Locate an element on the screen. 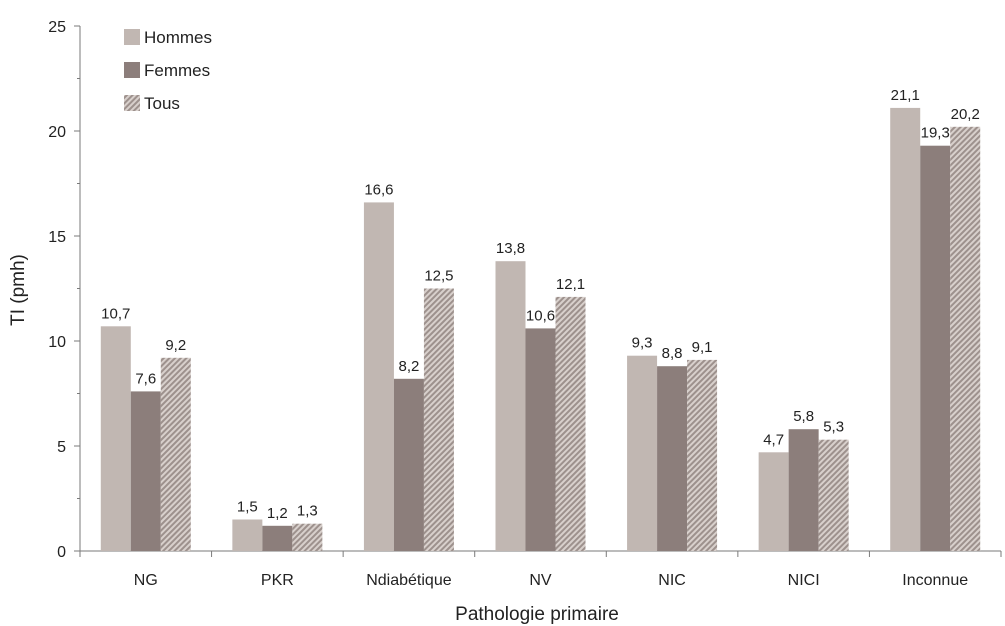 The height and width of the screenshot is (626, 1005). data-label: 4,7 is located at coordinates (773, 439).